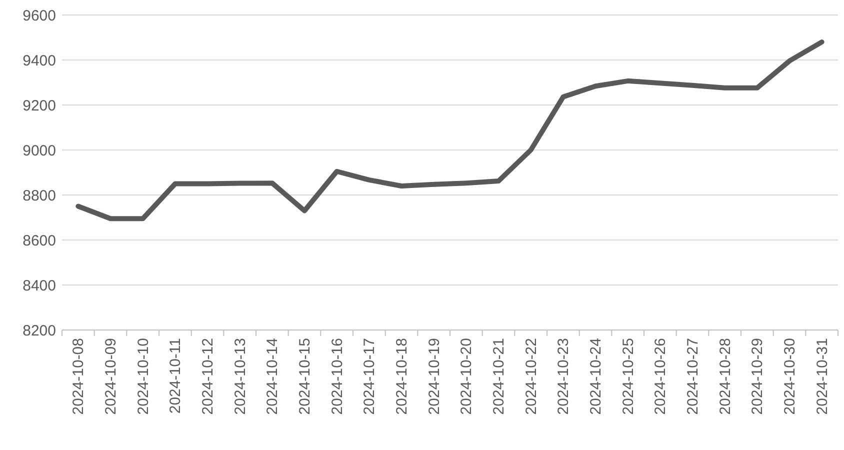 The width and height of the screenshot is (844, 450). Describe the element at coordinates (790, 376) in the screenshot. I see `x-tick-label: 2024-10-30` at that location.